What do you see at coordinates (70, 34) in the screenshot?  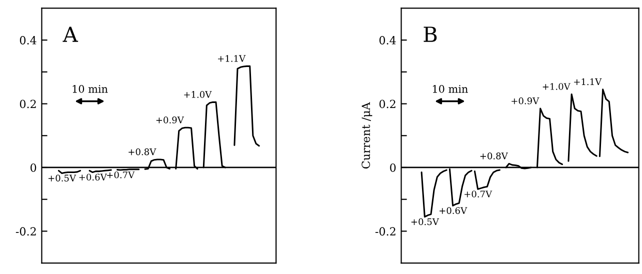 I see `text: A` at bounding box center [70, 34].